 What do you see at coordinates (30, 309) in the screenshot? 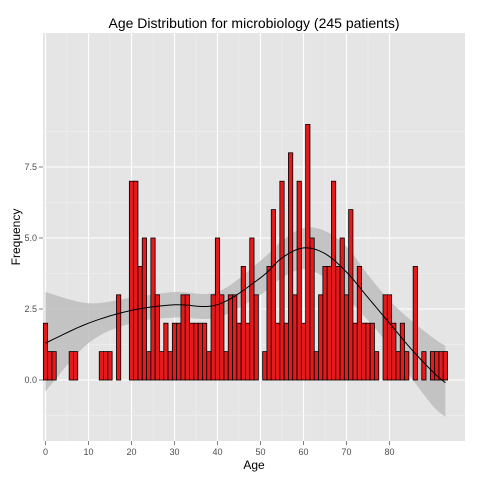
I see `y-tick-label: 2.5` at bounding box center [30, 309].